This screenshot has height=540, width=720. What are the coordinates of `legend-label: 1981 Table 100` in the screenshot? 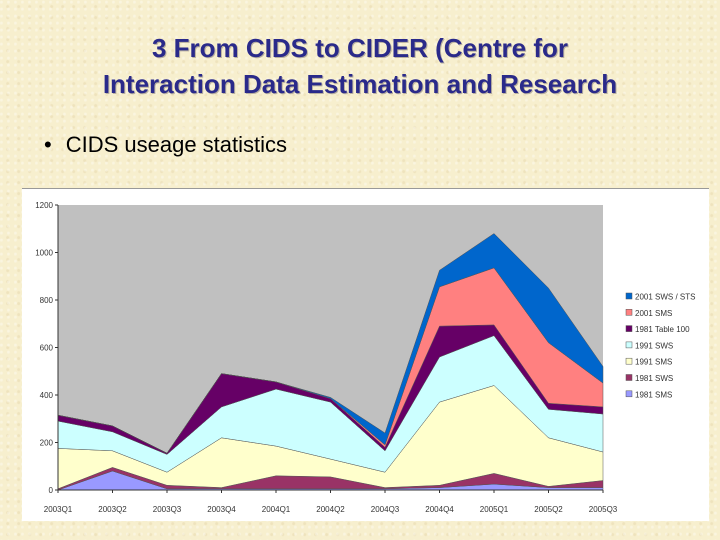 It's located at (662, 329).